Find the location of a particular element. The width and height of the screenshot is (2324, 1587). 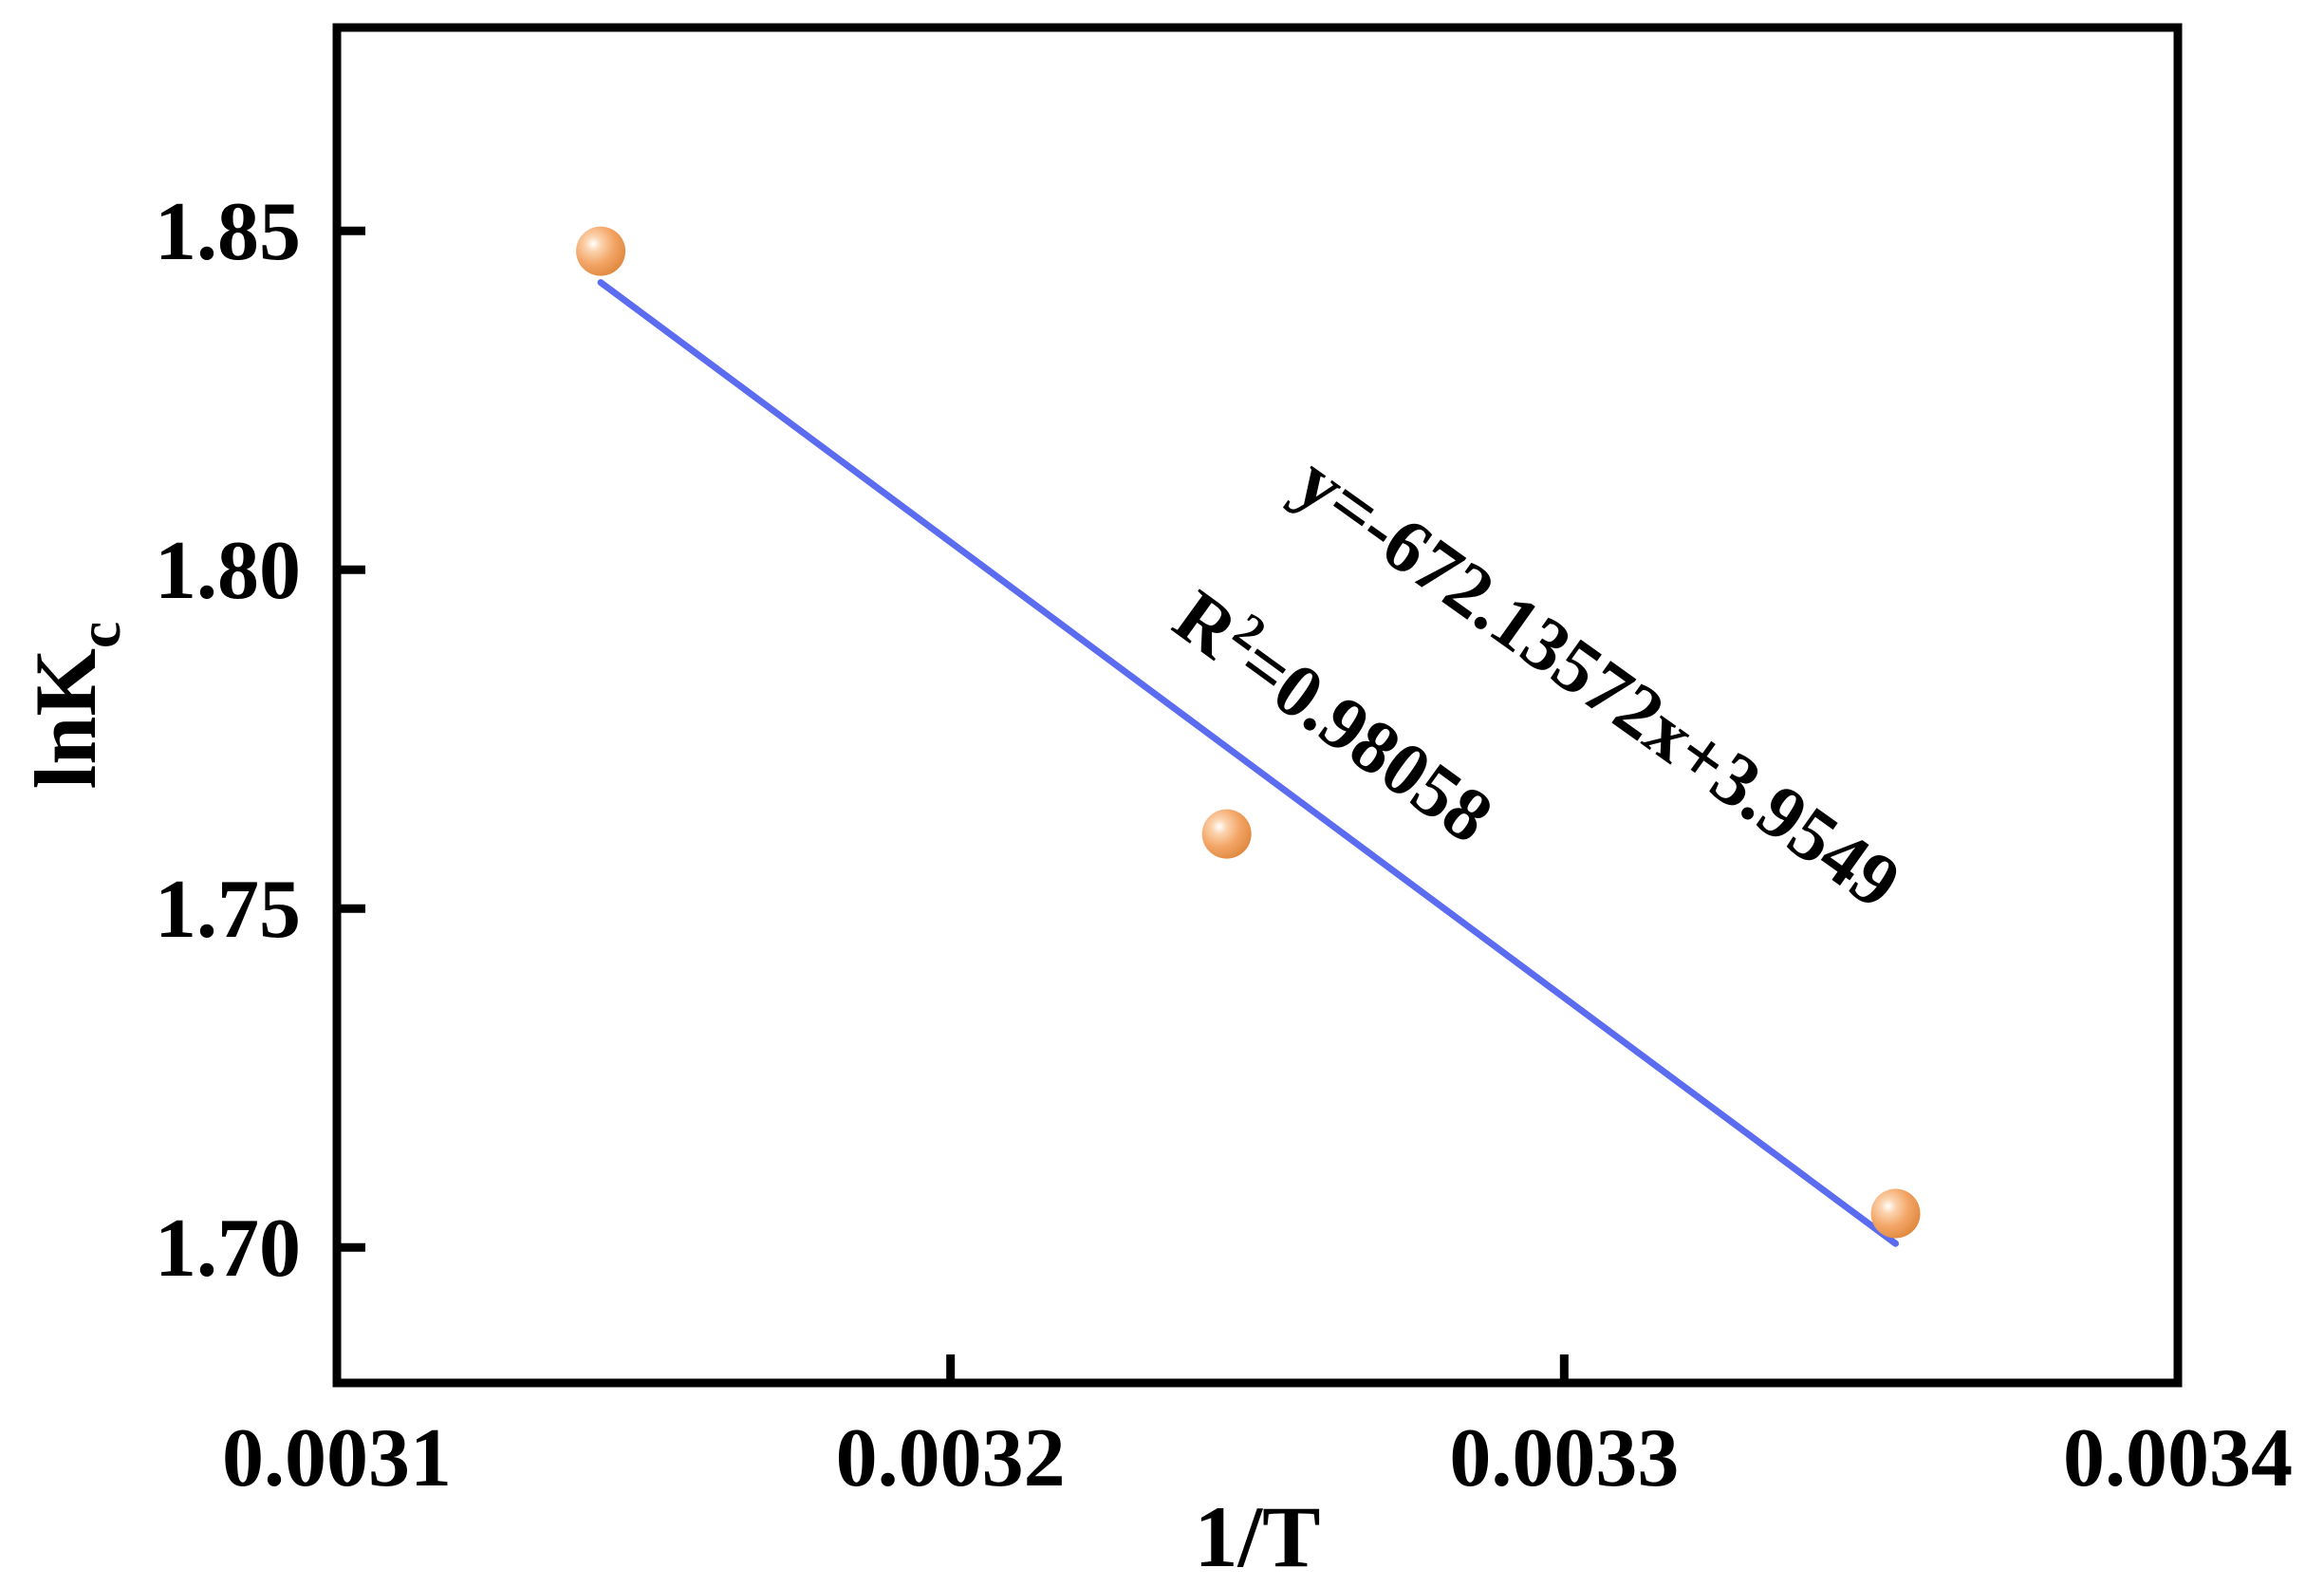

r-squared-value: =0.98058 is located at coordinates (1365, 741).